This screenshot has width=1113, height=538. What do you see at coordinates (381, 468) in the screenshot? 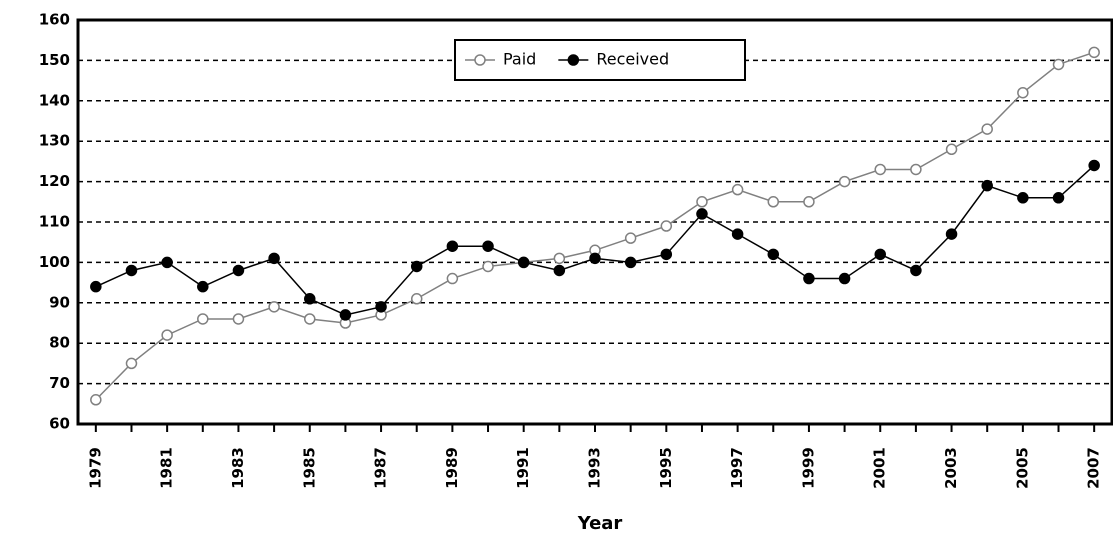
I see `x-tick-label: 1987` at bounding box center [381, 468].